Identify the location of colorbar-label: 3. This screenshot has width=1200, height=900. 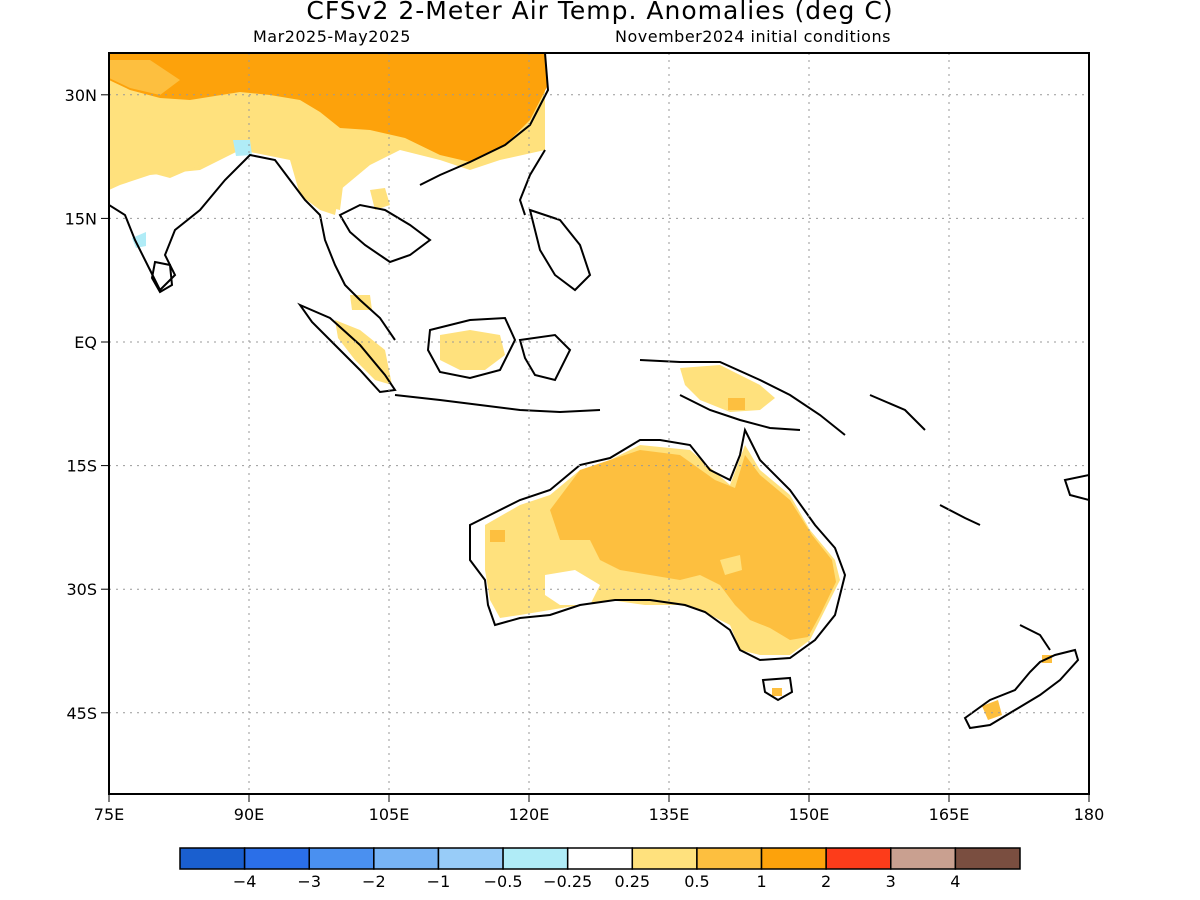
(891, 881).